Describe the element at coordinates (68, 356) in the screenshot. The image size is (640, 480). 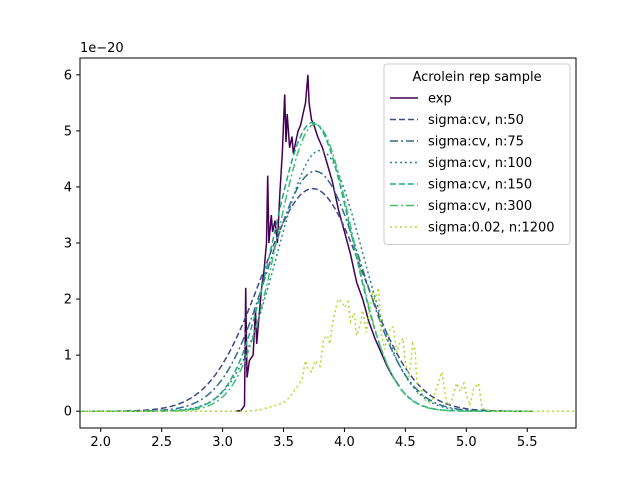
I see `y-tick-label: 1` at that location.